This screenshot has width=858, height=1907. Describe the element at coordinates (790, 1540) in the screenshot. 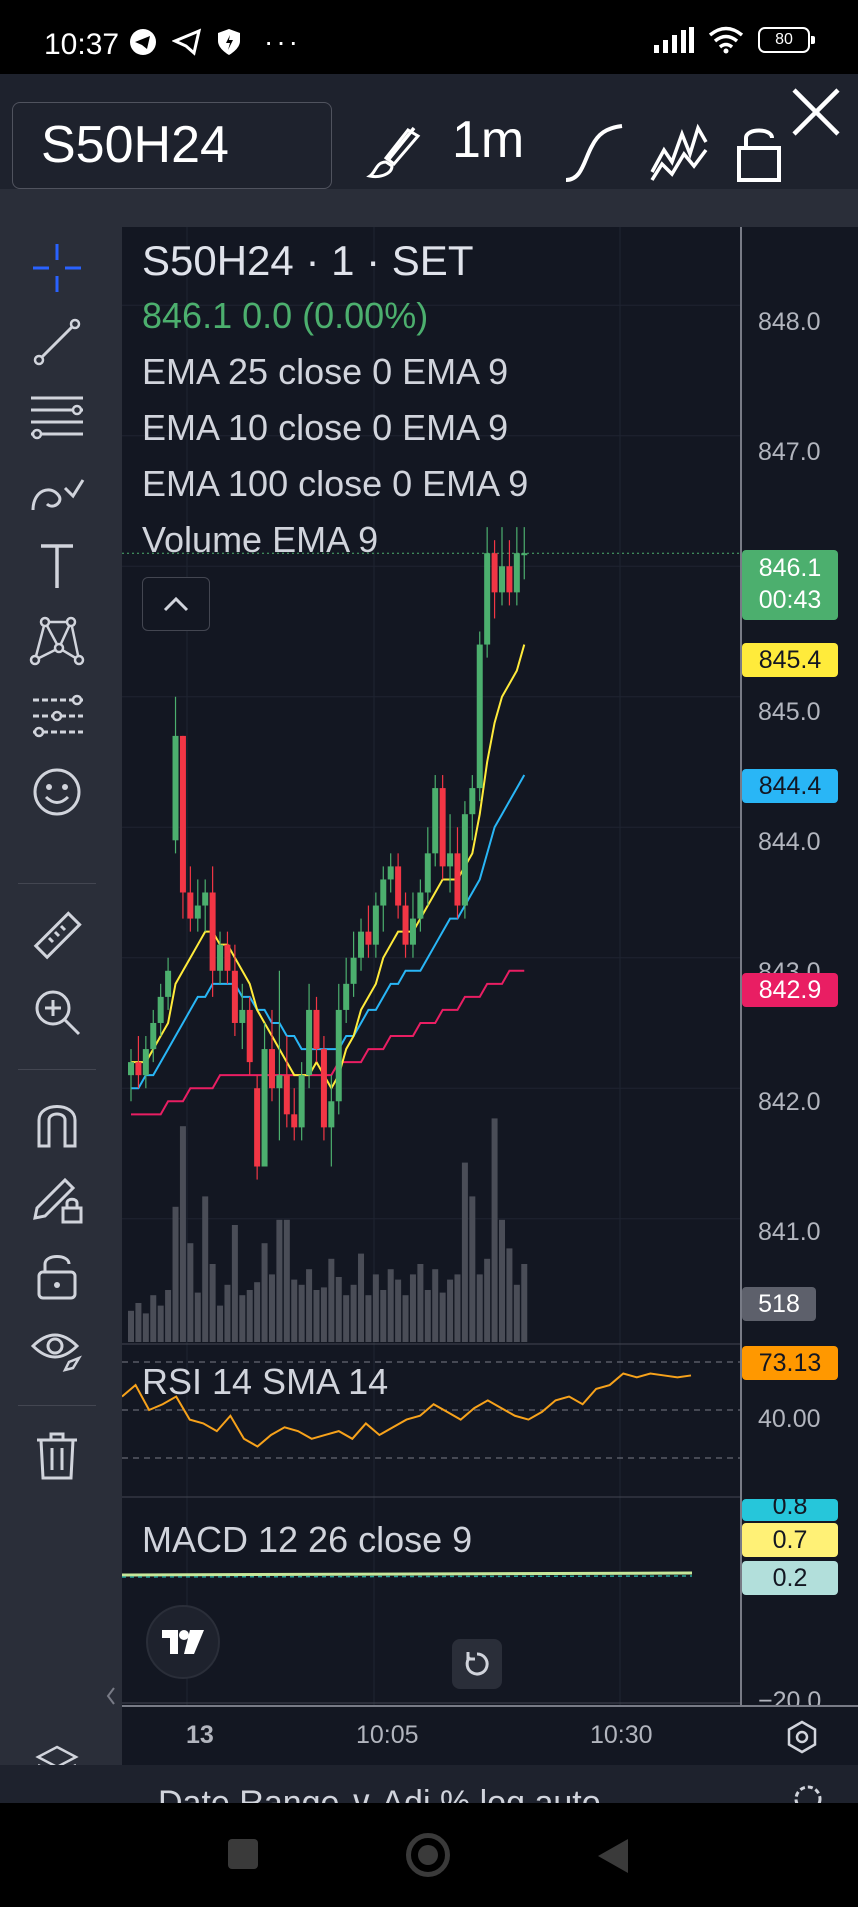

I see `macd-tag-2: 0.7` at that location.